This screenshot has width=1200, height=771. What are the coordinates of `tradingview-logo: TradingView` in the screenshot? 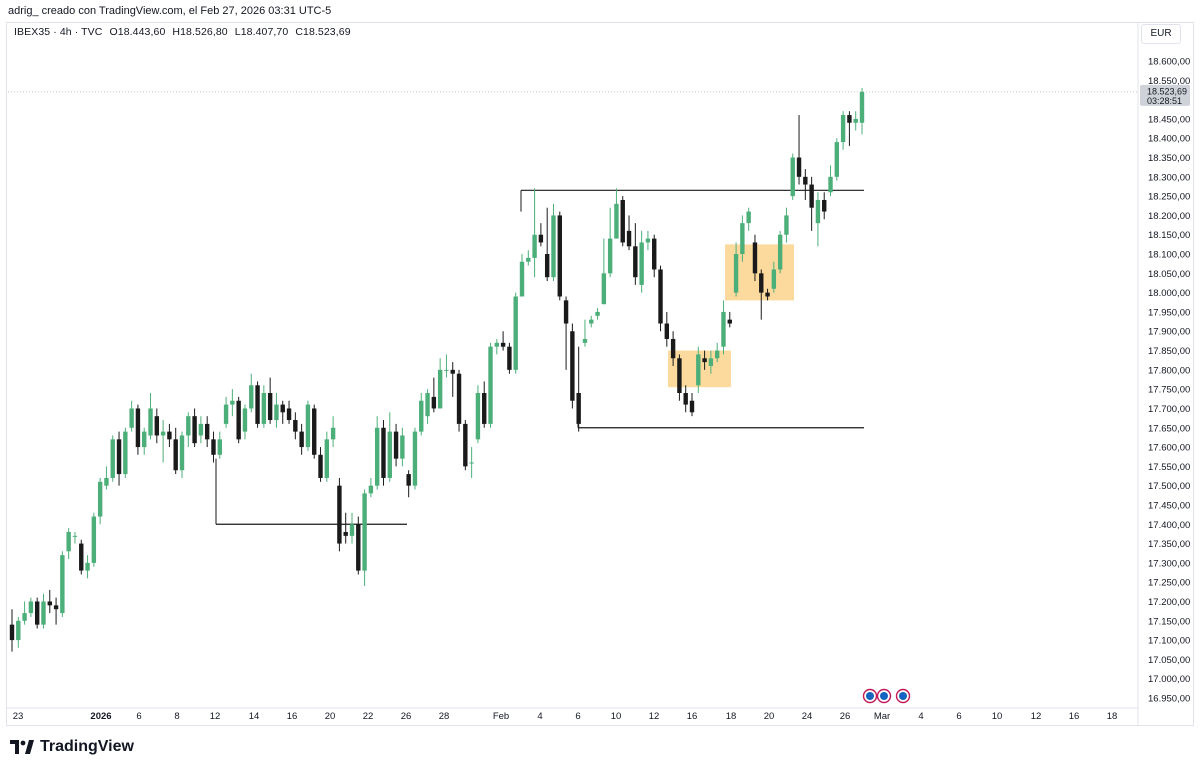 It's located at (72, 747).